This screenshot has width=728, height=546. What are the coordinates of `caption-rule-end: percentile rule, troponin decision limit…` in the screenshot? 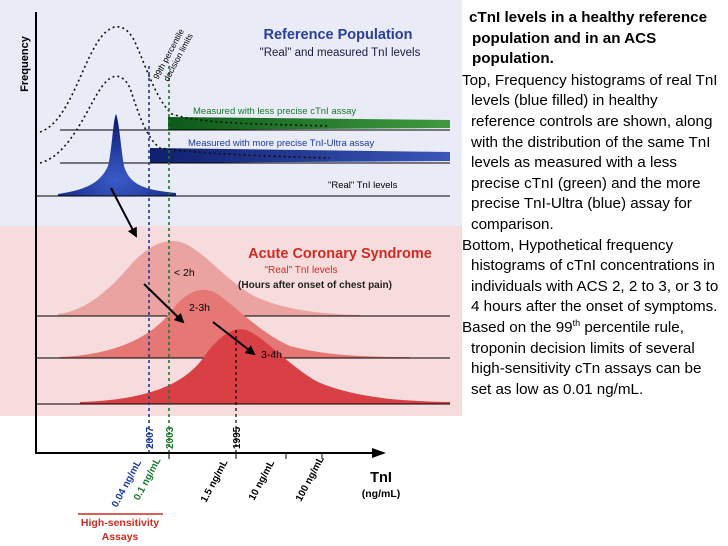 It's located at (586, 358).